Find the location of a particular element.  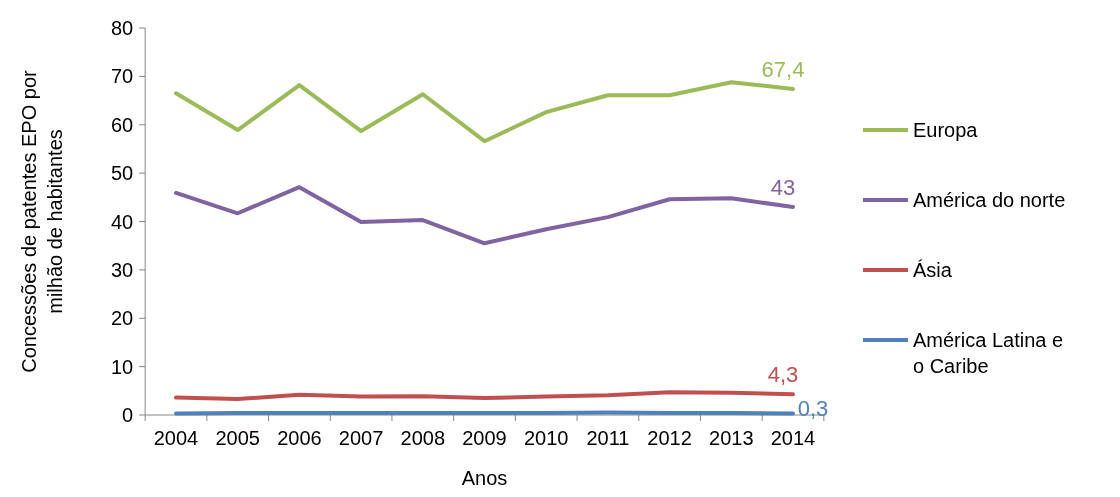

x-axis-title: Anos is located at coordinates (484, 478).